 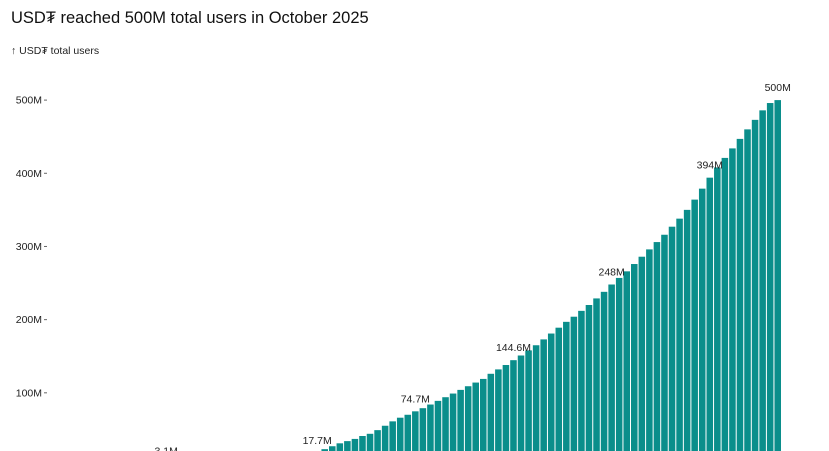 I want to click on data-label: 394M, so click(x=710, y=166).